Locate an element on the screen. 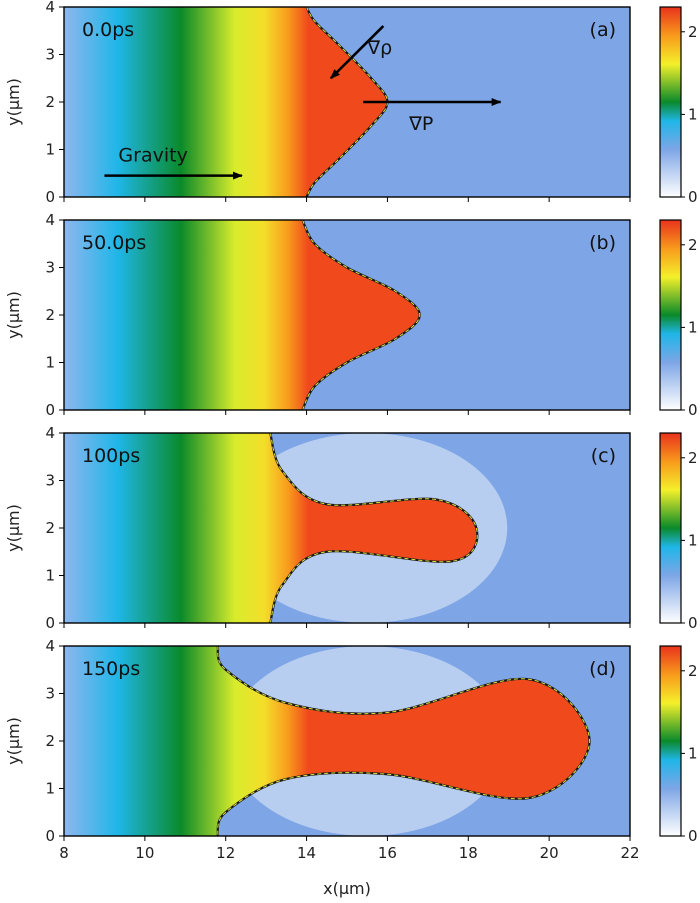 This screenshot has width=700, height=903. annotation-label: ∇P is located at coordinates (420, 124).